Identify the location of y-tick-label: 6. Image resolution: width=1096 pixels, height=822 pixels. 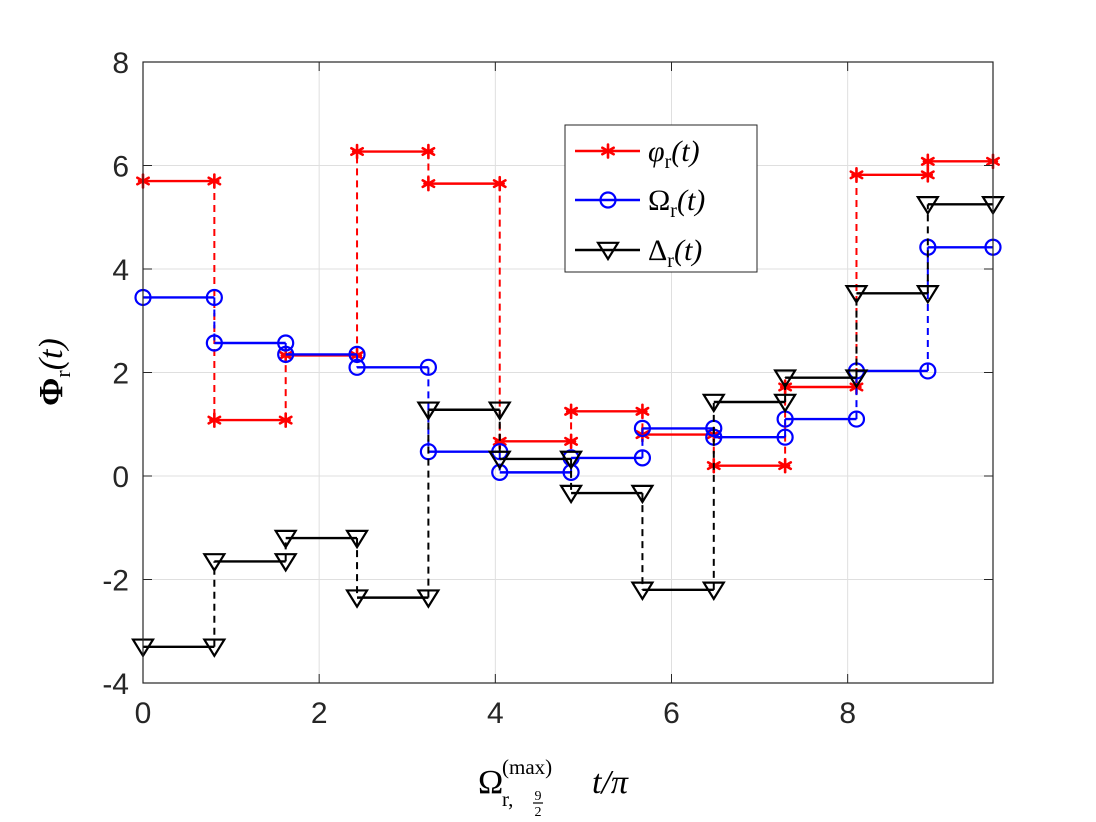
(120, 167).